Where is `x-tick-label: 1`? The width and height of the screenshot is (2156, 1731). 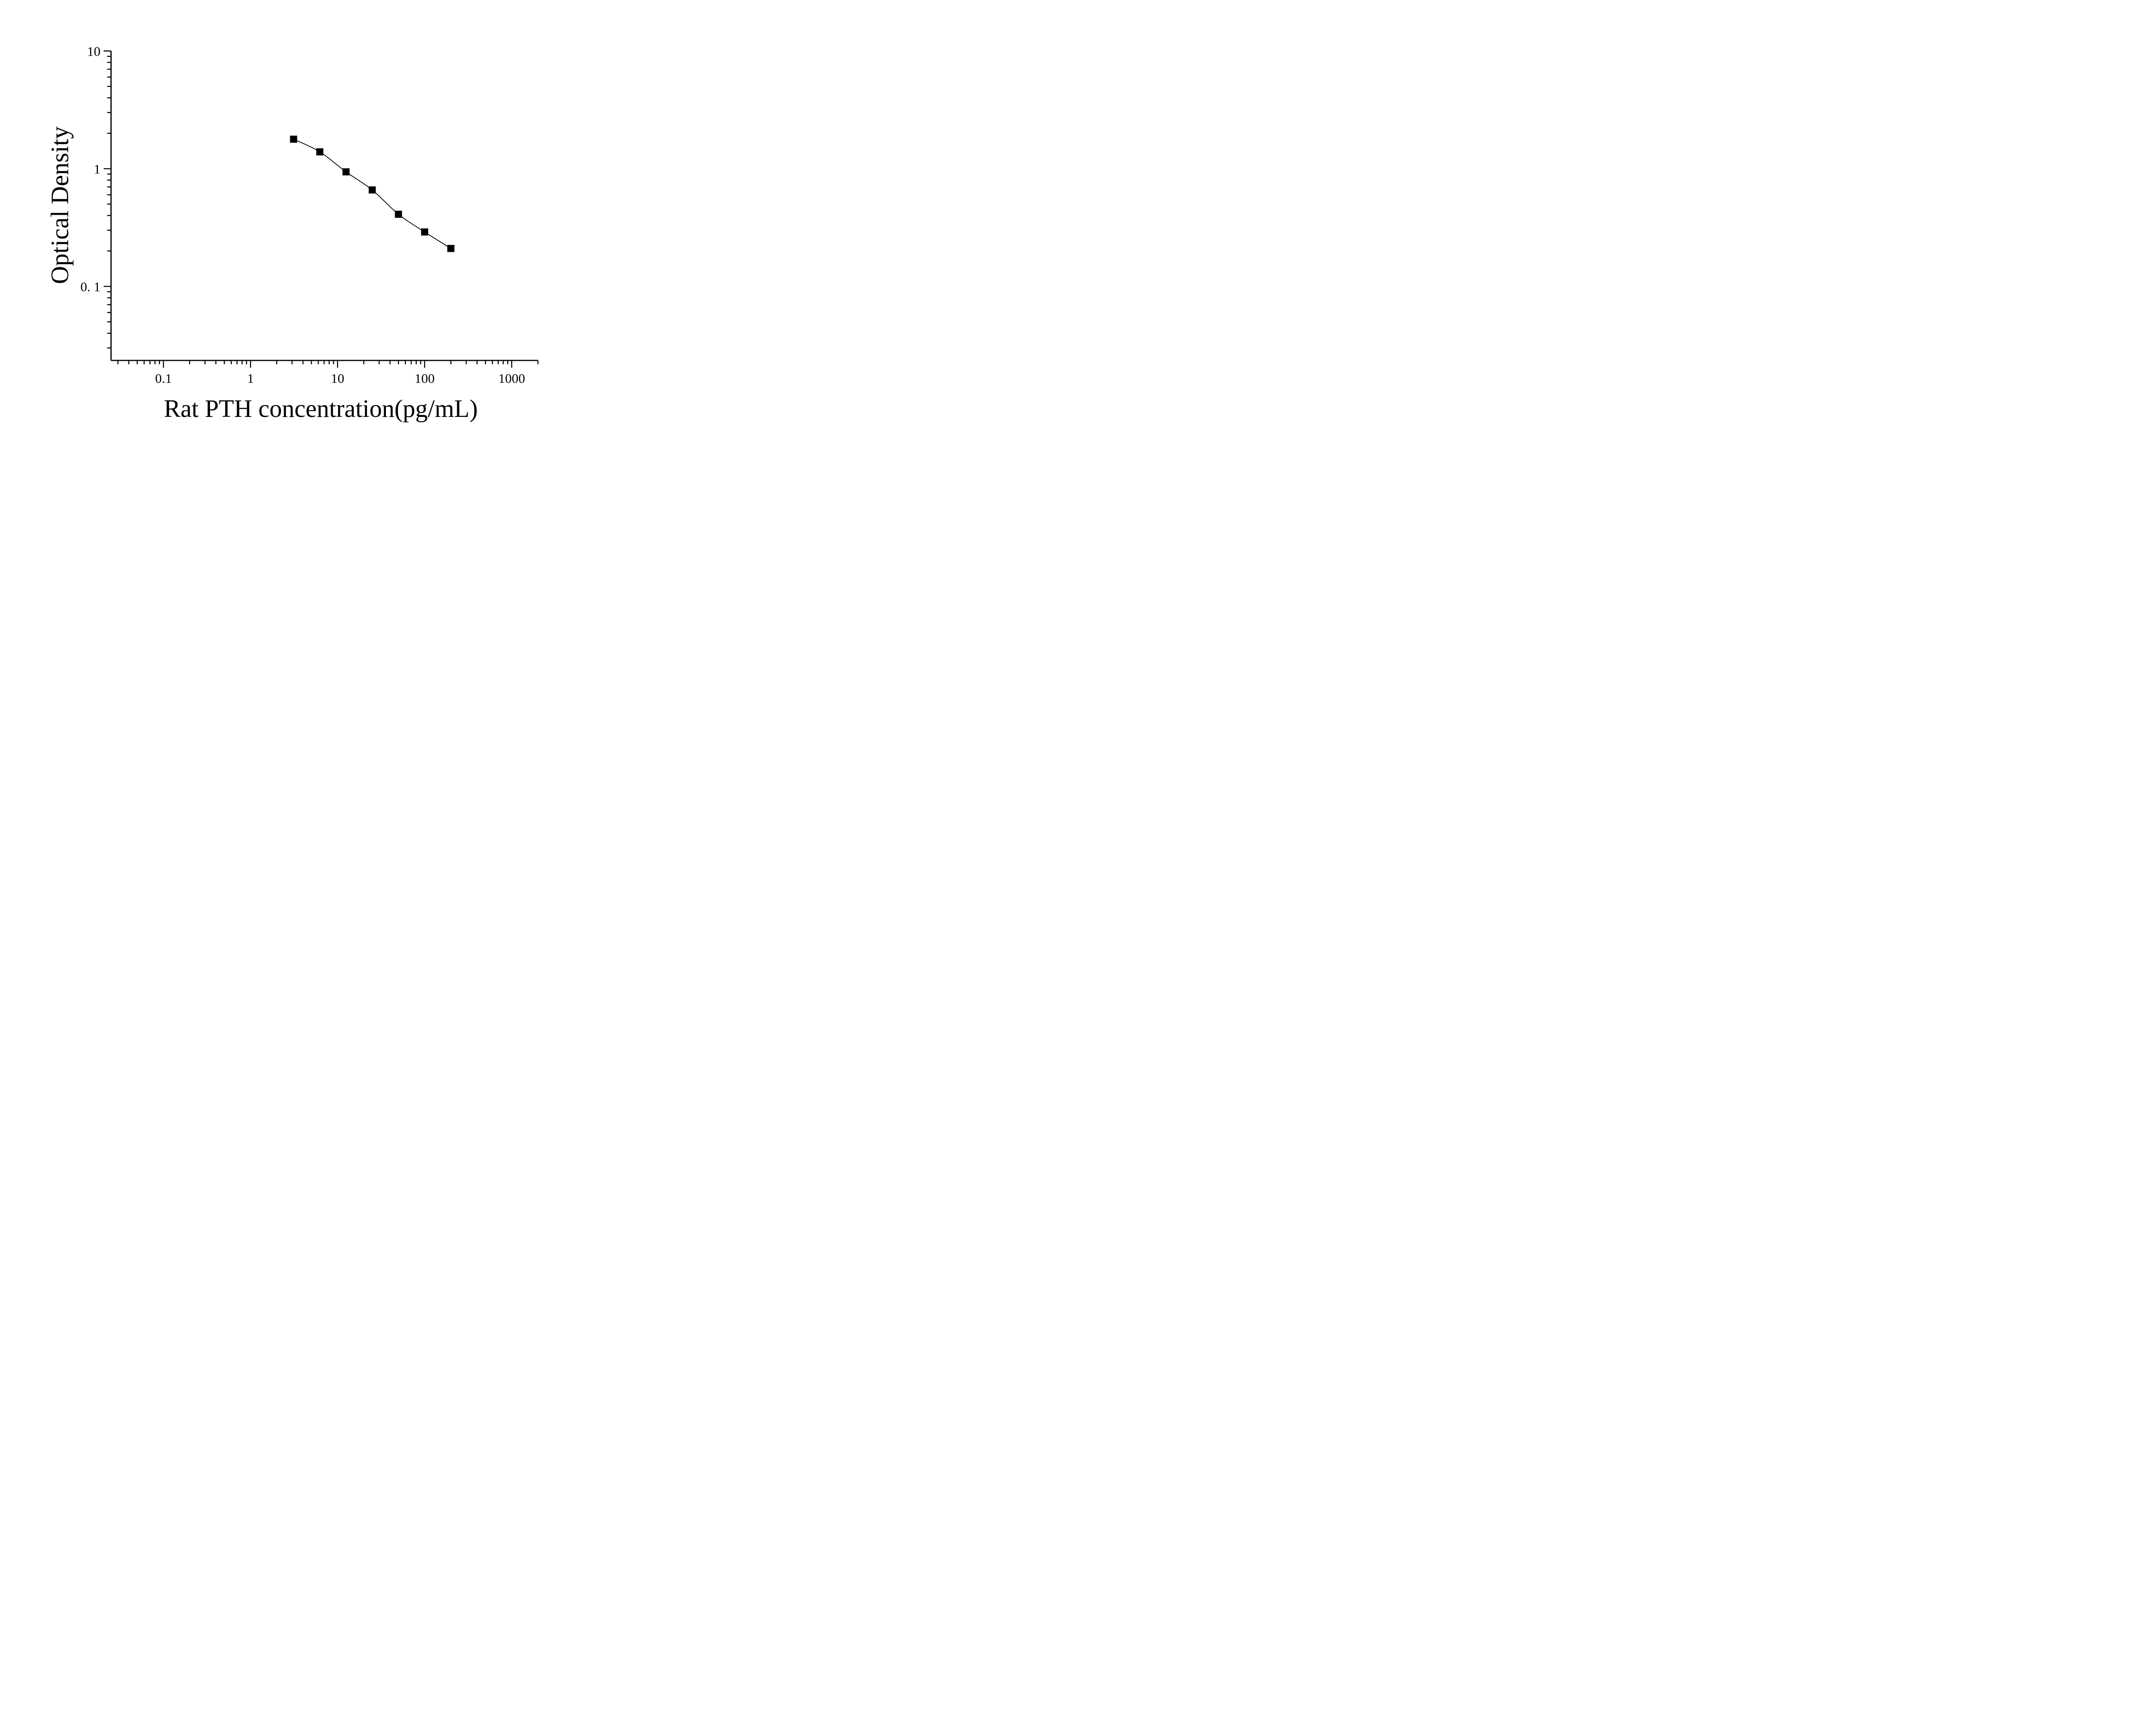
x-tick-label: 1 is located at coordinates (250, 378).